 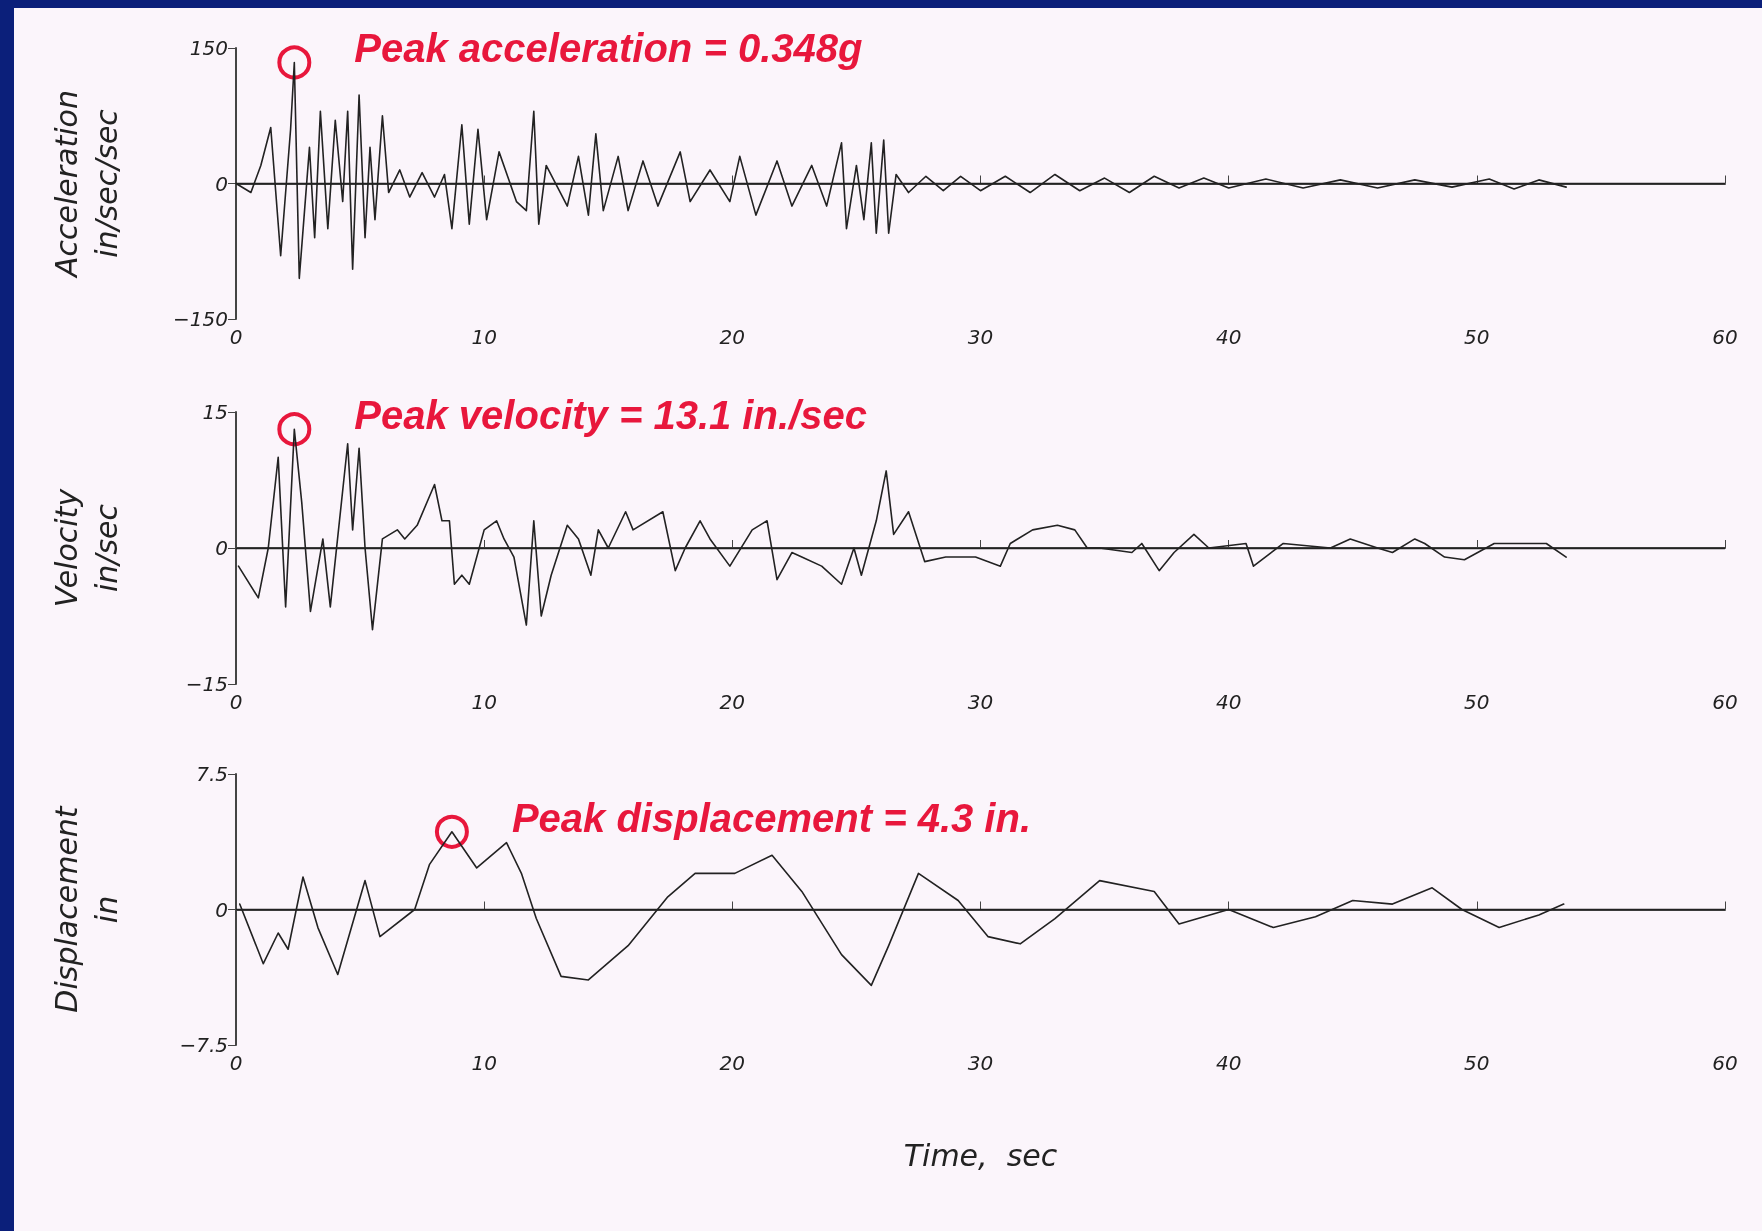 What do you see at coordinates (980, 1155) in the screenshot?
I see `x-axis-title: Time, sec` at bounding box center [980, 1155].